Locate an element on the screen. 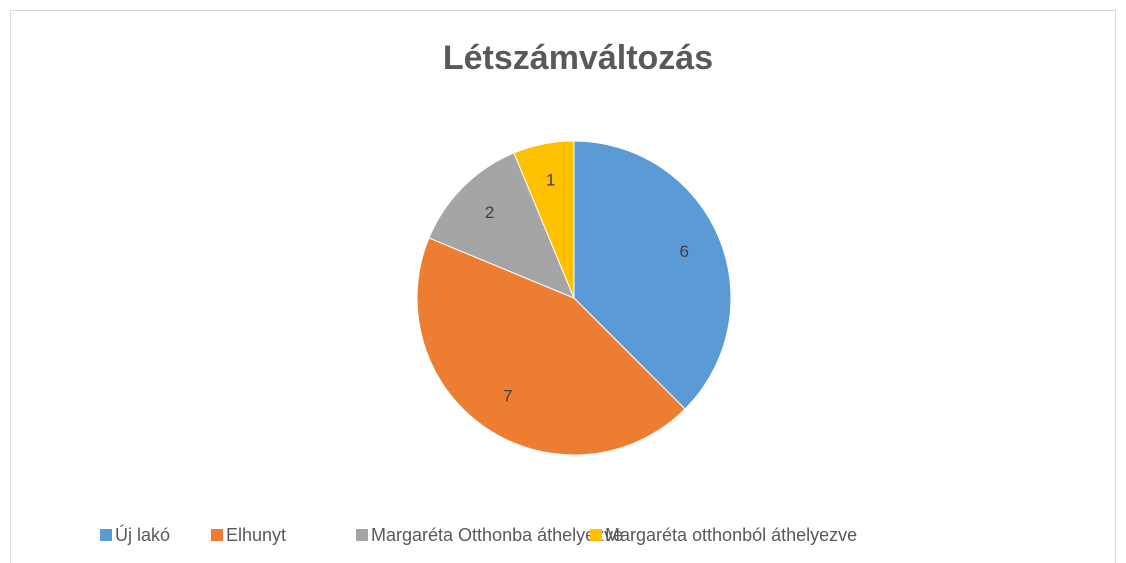 The width and height of the screenshot is (1126, 563). legend-label: Margaréta otthonból áthelyezve is located at coordinates (731, 535).